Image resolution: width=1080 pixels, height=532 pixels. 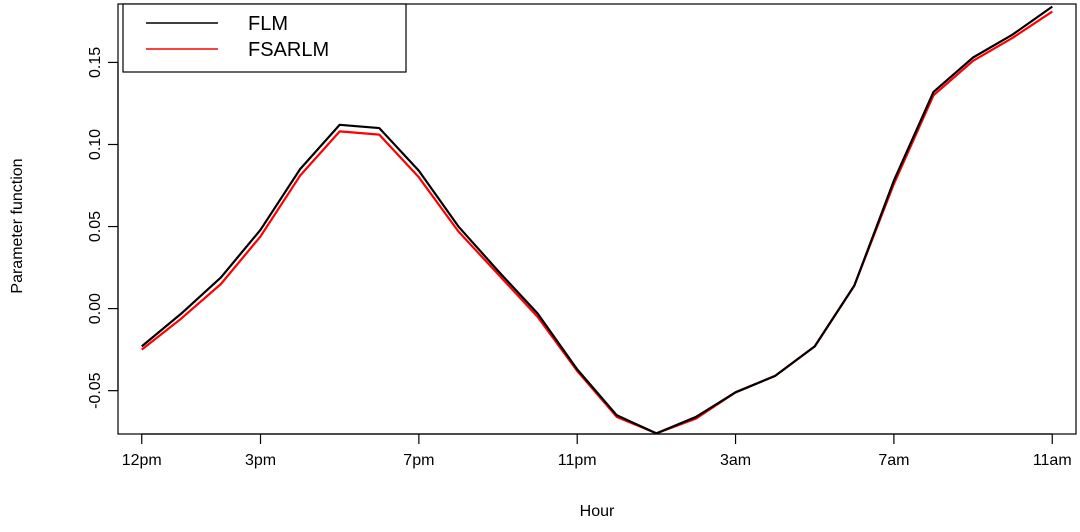 What do you see at coordinates (288, 50) in the screenshot?
I see `legend-label-fsarlm: FSARLM` at bounding box center [288, 50].